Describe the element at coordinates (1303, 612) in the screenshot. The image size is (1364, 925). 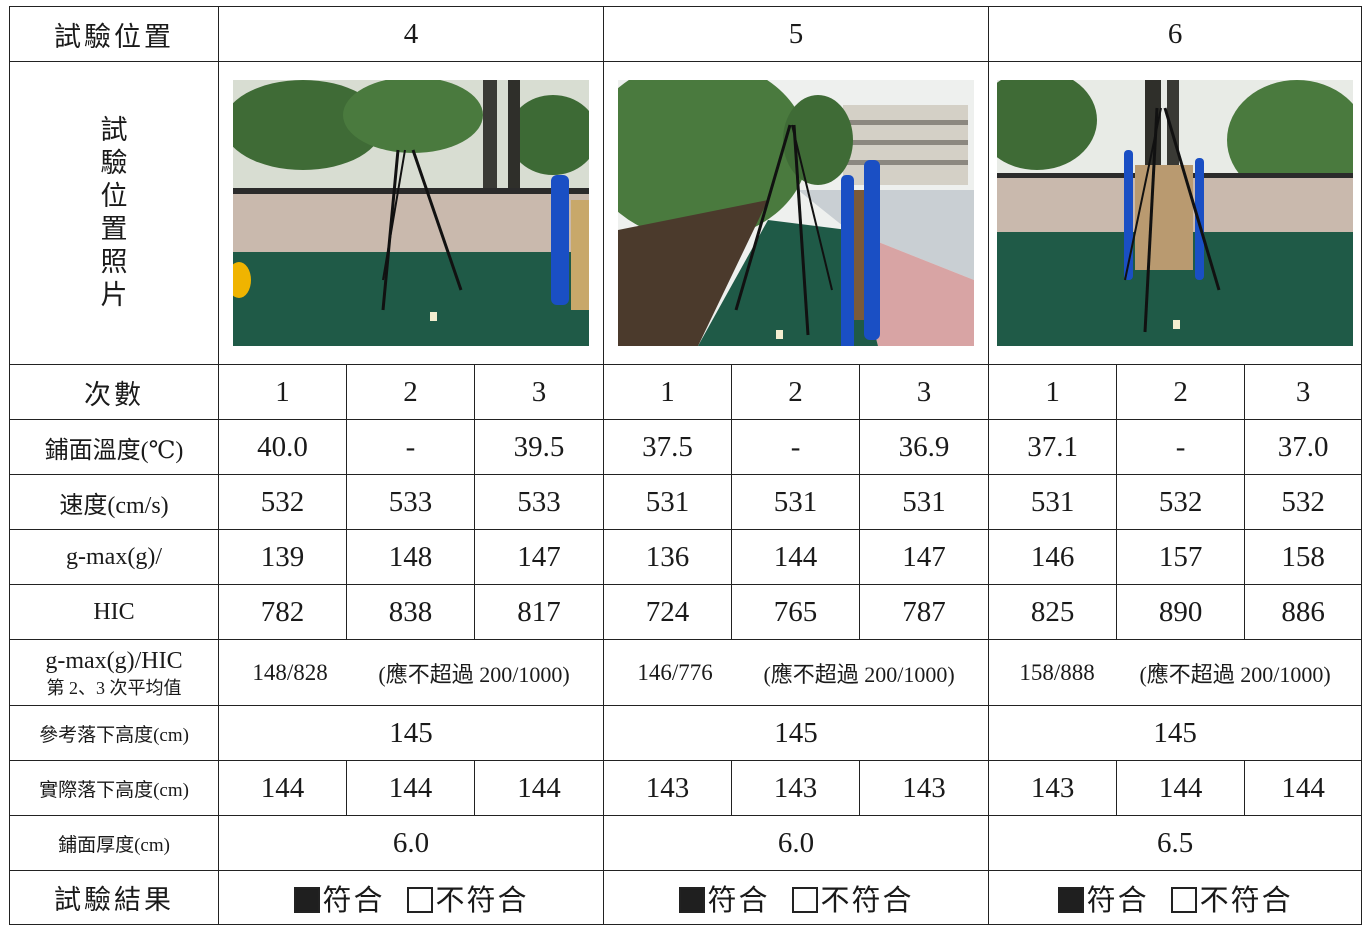
I see `hic-value: 886` at that location.